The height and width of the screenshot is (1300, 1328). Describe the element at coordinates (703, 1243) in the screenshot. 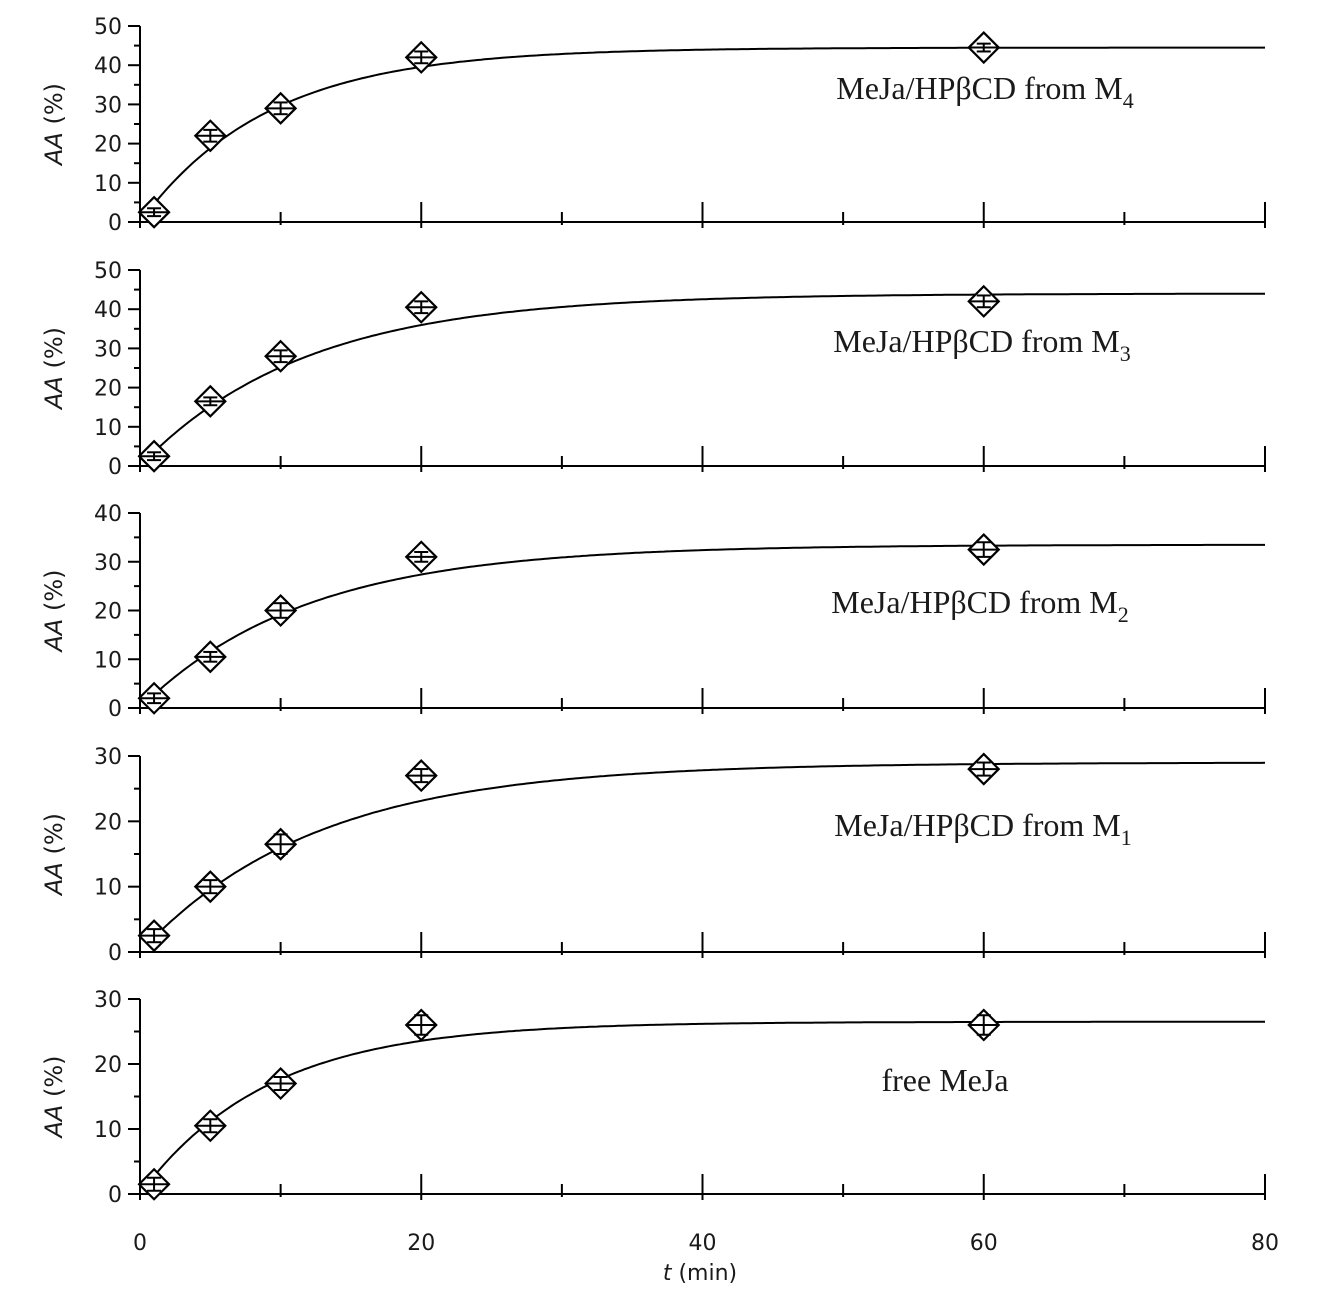

I see `x-tick-label: 40` at that location.